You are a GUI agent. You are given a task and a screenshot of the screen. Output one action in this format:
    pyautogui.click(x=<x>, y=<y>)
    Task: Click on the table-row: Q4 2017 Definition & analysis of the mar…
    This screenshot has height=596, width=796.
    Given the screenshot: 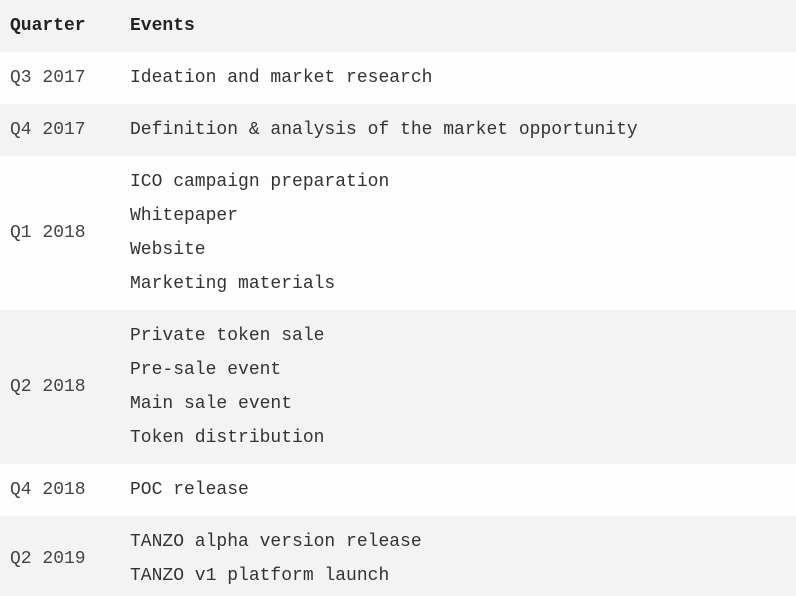 What is the action you would take?
    pyautogui.click(x=398, y=130)
    